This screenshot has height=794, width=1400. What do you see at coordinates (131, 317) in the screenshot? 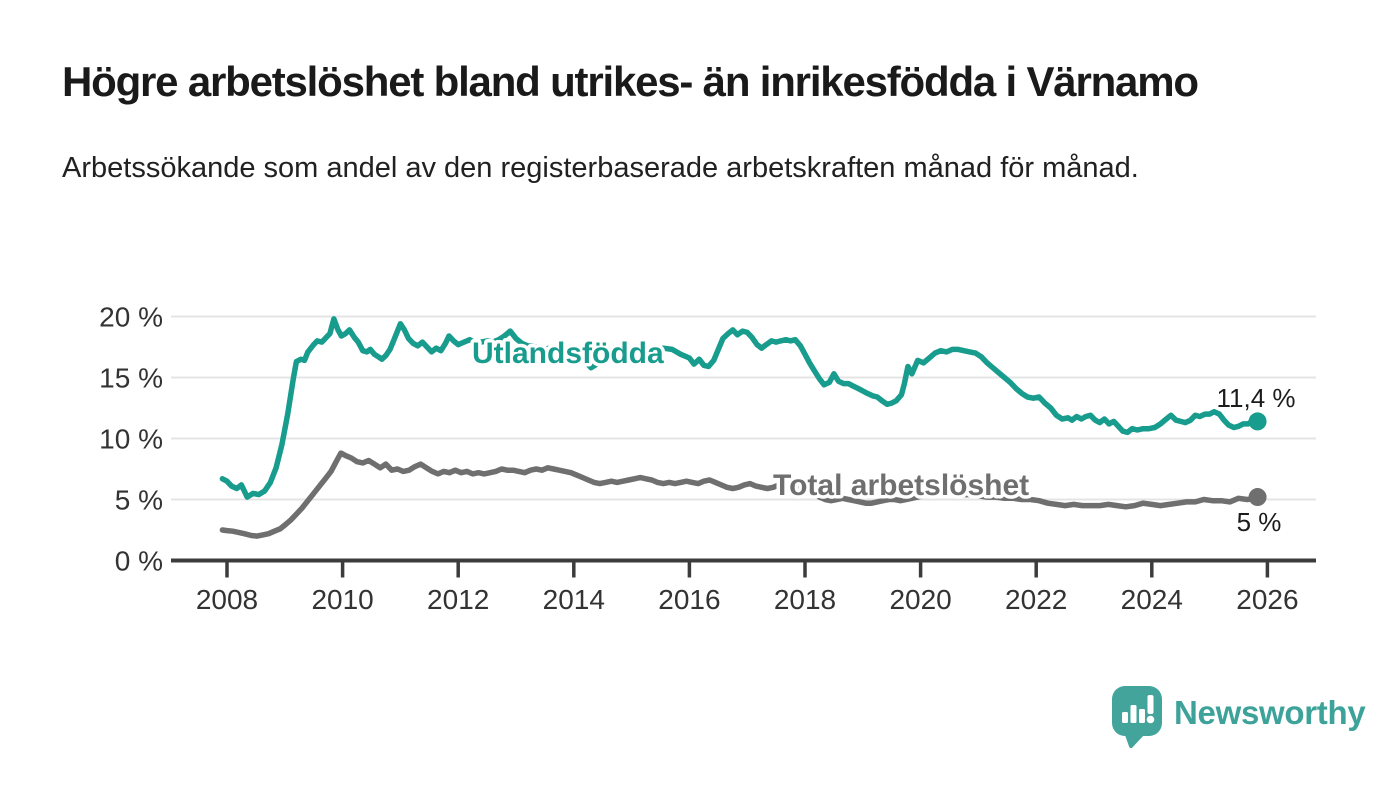
I see `y-tick-label: 20 %` at bounding box center [131, 317].